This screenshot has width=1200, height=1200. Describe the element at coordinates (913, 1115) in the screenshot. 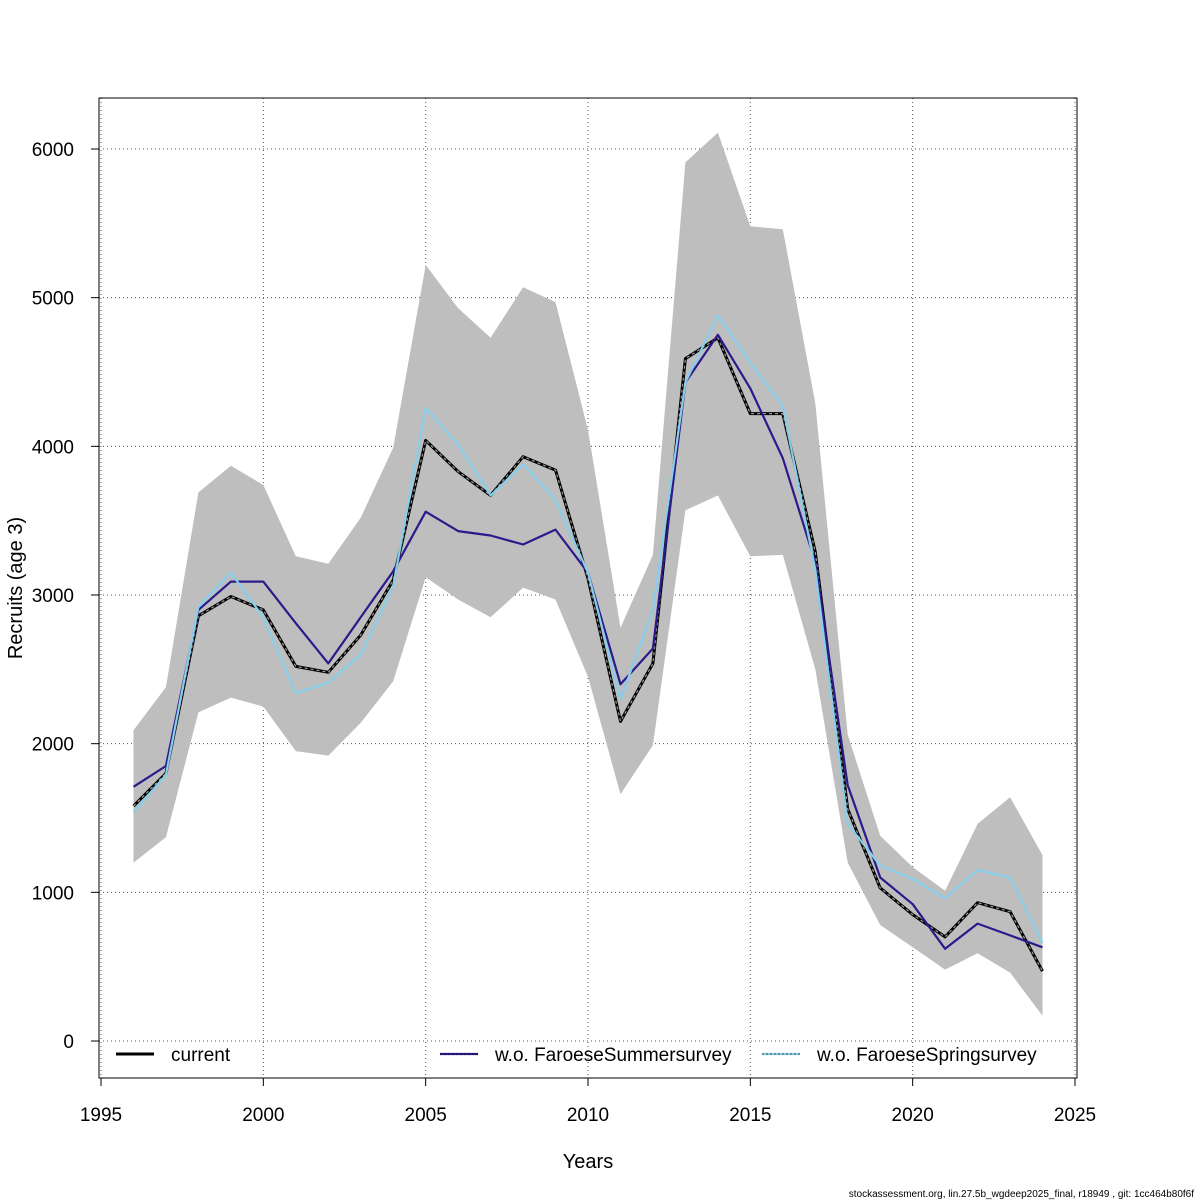

I see `x-tick-label-2020: 2020` at that location.